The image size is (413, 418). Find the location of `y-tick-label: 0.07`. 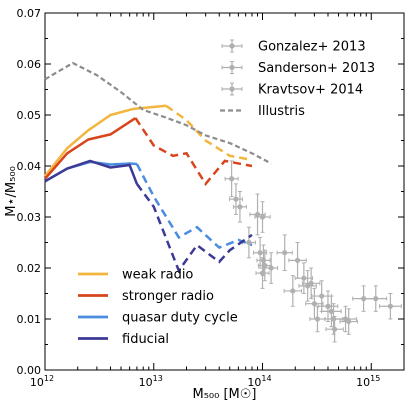

y-tick-label: 0.07 is located at coordinates (29, 13).